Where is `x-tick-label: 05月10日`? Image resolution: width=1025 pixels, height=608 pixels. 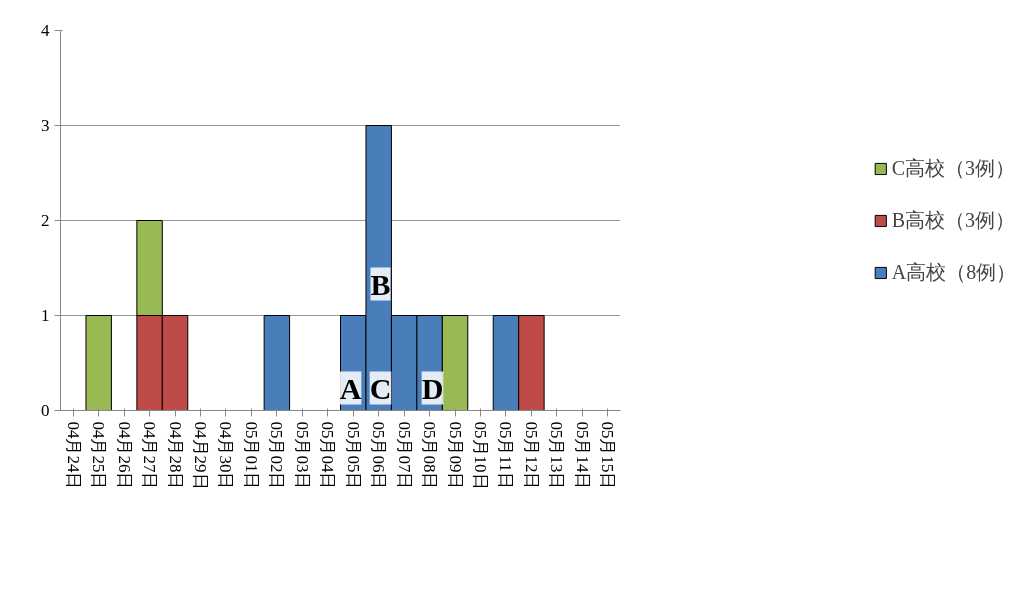
x-tick-label: 05月10日 is located at coordinates (480, 455).